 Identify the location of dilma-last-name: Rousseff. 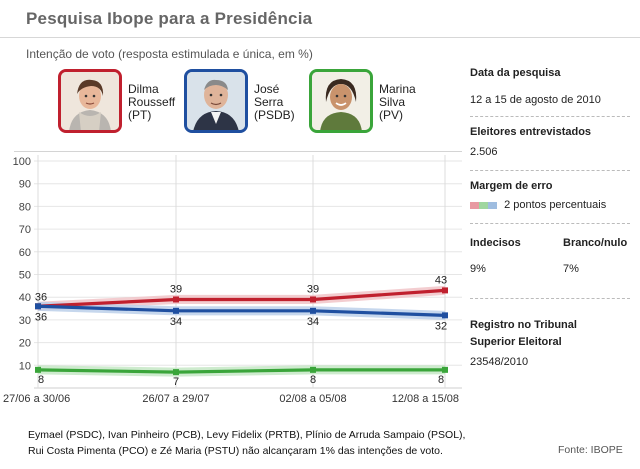
(152, 102).